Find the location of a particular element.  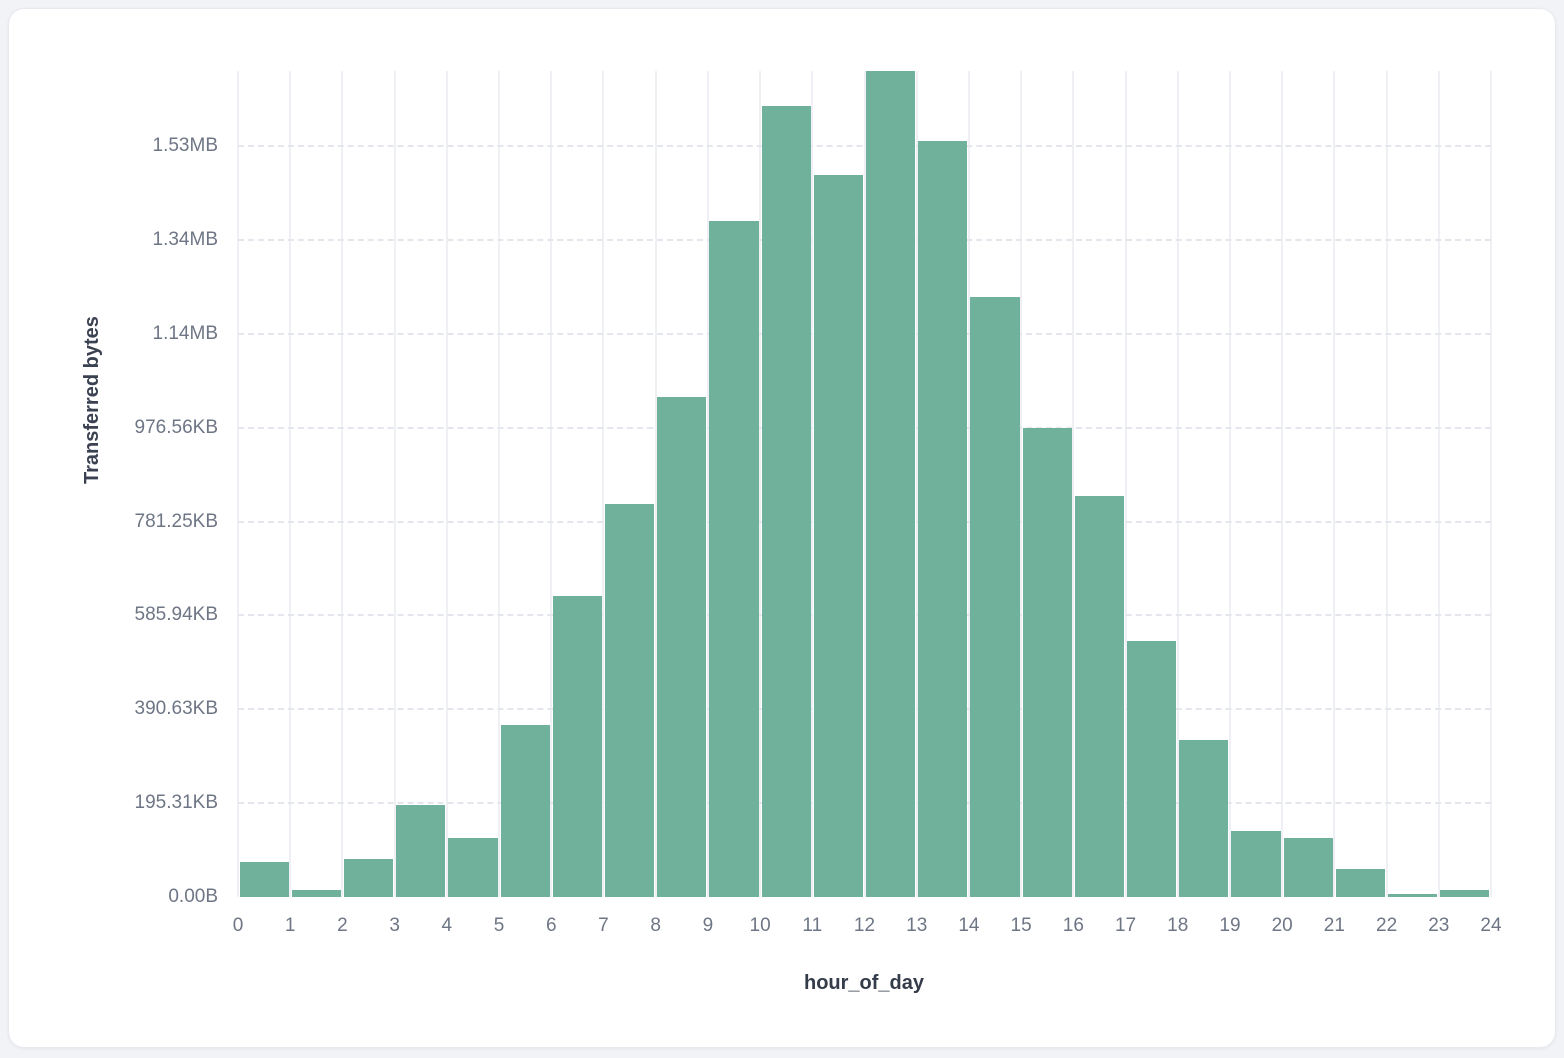

y-tick-label: 585.94KB is located at coordinates (176, 615).